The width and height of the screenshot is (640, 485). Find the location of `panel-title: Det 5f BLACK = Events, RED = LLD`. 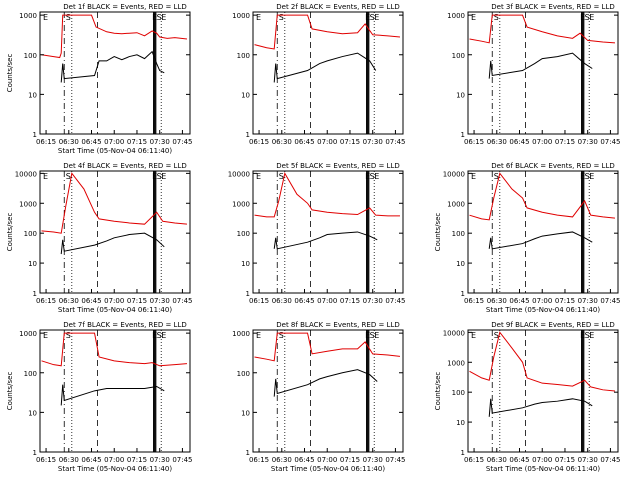

panel-title: Det 5f BLACK = Events, RED = LLD is located at coordinates (337, 166).